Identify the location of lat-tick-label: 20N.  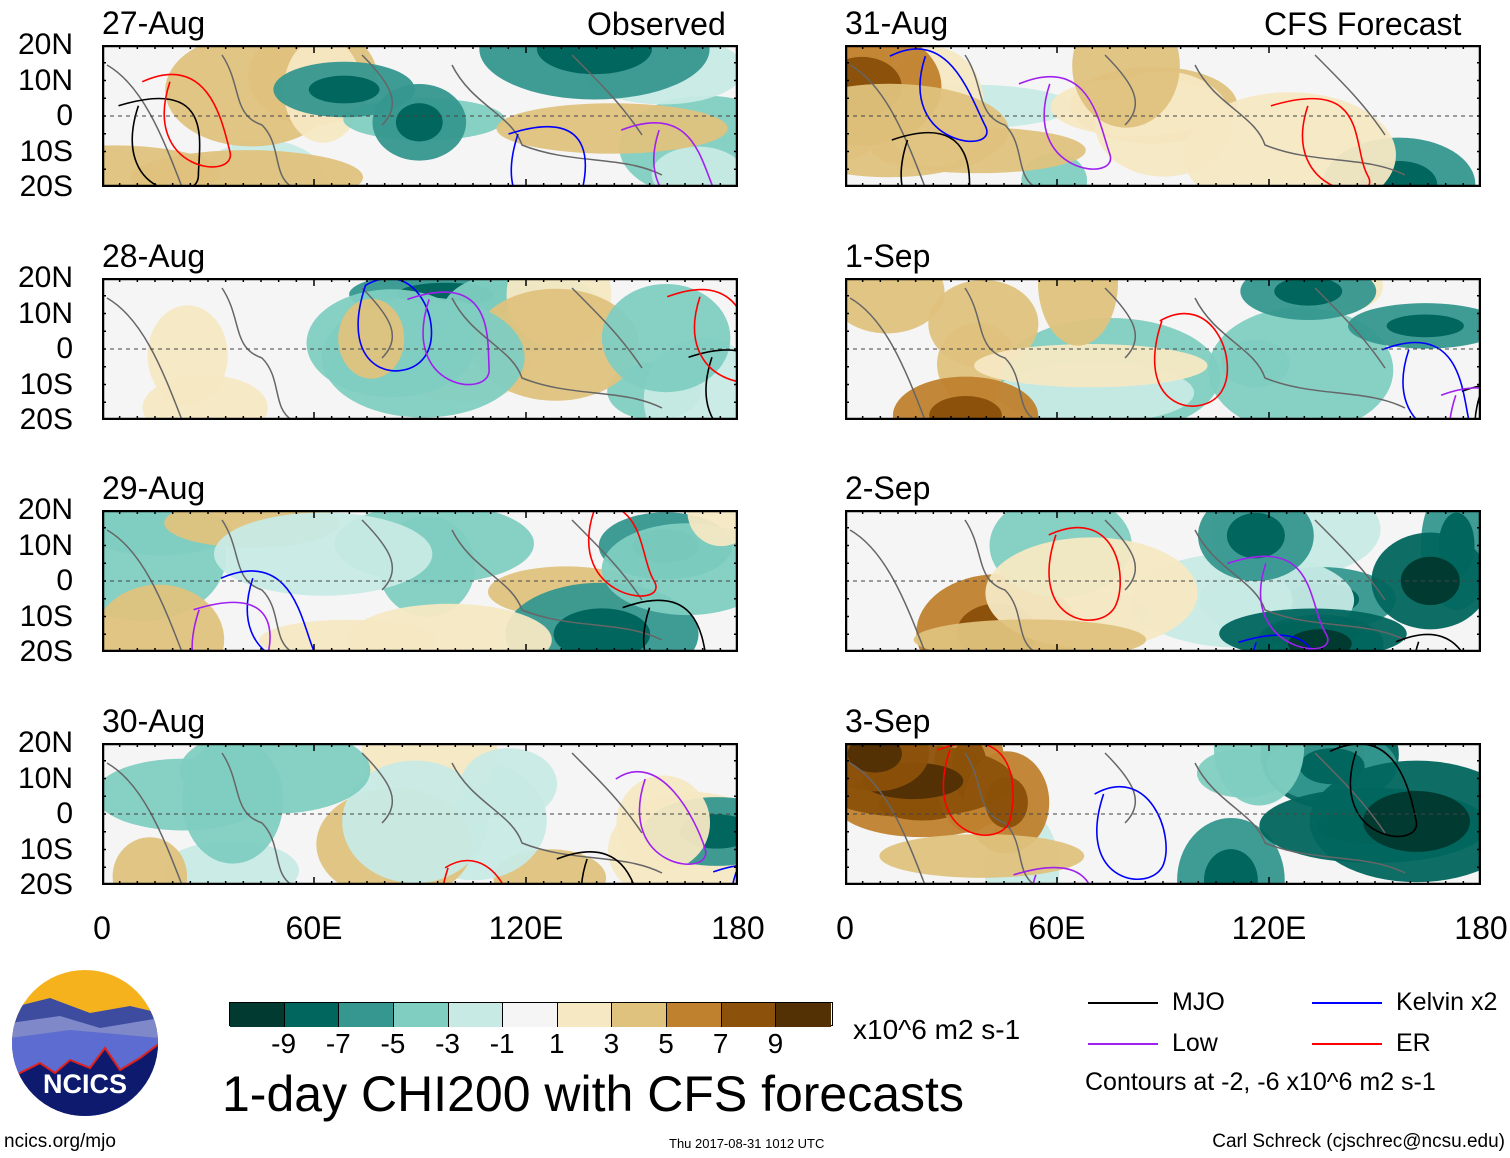
(45, 44).